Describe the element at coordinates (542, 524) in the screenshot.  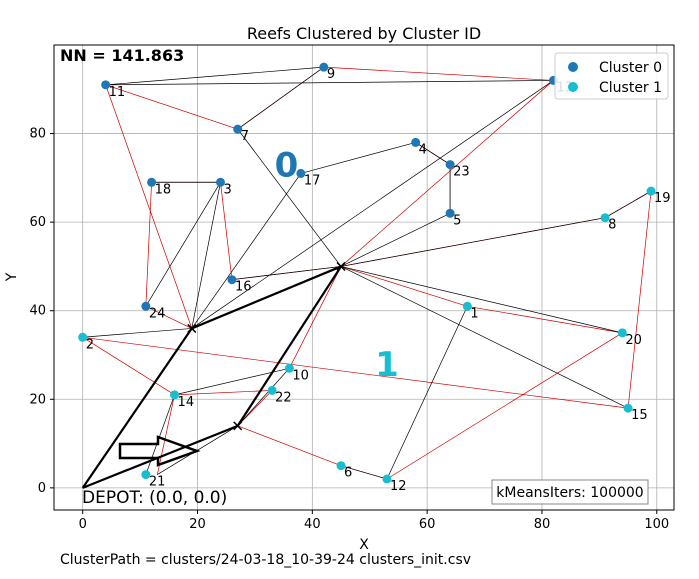
I see `x-tick-label: 80` at that location.